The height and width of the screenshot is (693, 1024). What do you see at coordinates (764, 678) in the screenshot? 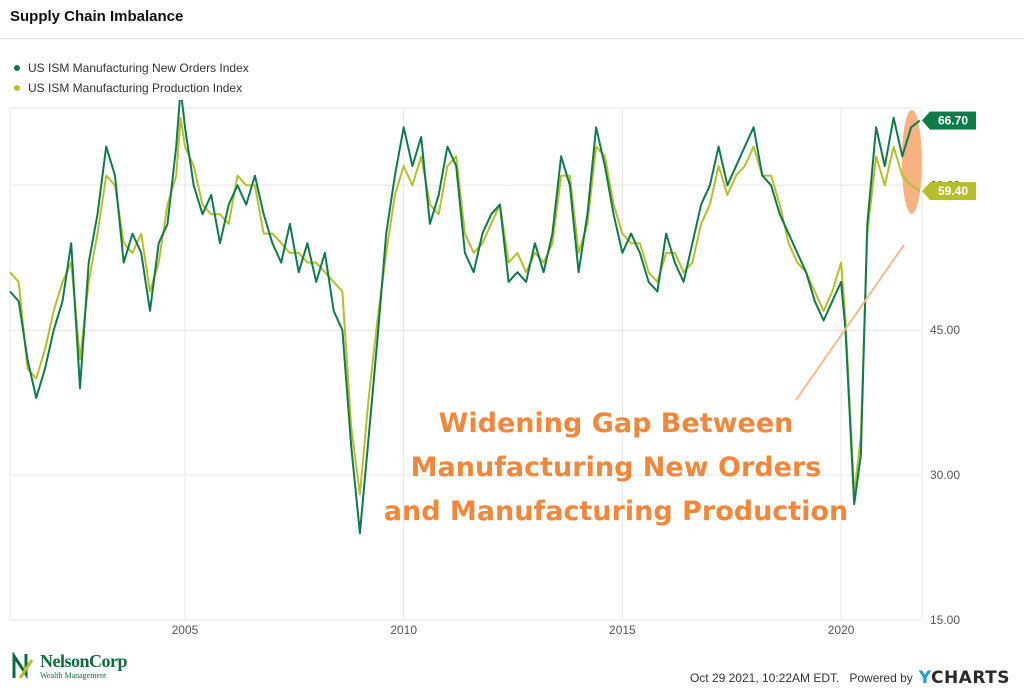
I see `timestamp: Oct 29 2021, 10:22AM EDT.` at bounding box center [764, 678].